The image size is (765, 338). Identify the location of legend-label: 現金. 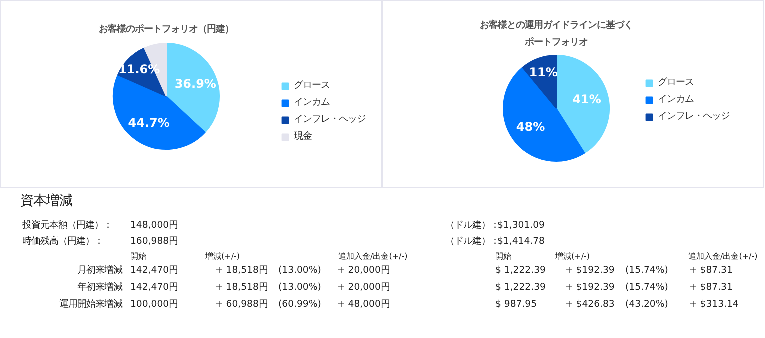
(303, 136).